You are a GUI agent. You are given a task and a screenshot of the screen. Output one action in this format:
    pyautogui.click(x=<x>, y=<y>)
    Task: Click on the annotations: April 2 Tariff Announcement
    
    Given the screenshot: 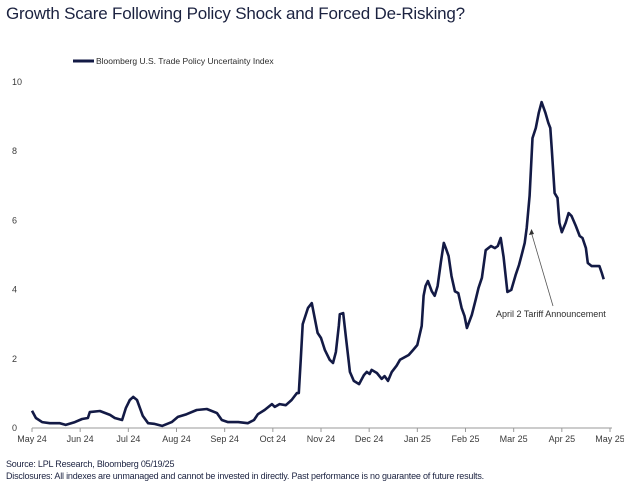 What is the action you would take?
    pyautogui.click(x=551, y=274)
    